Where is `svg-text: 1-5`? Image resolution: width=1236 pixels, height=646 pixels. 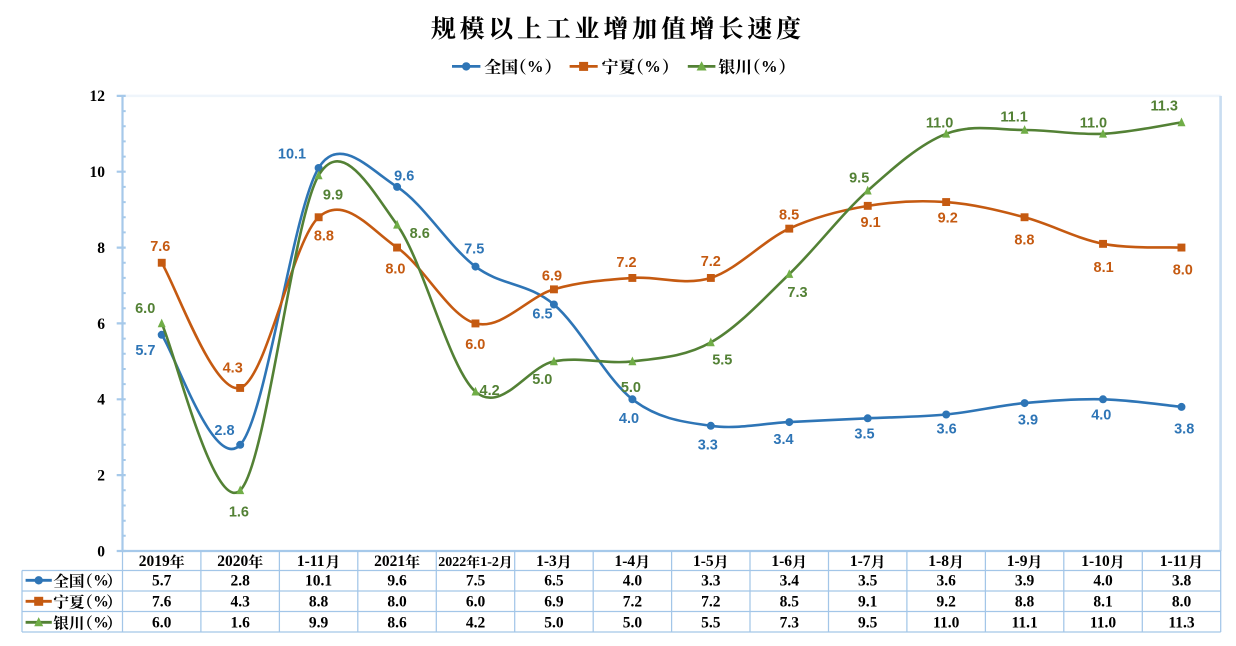 svg-text: 1-5 is located at coordinates (703, 561).